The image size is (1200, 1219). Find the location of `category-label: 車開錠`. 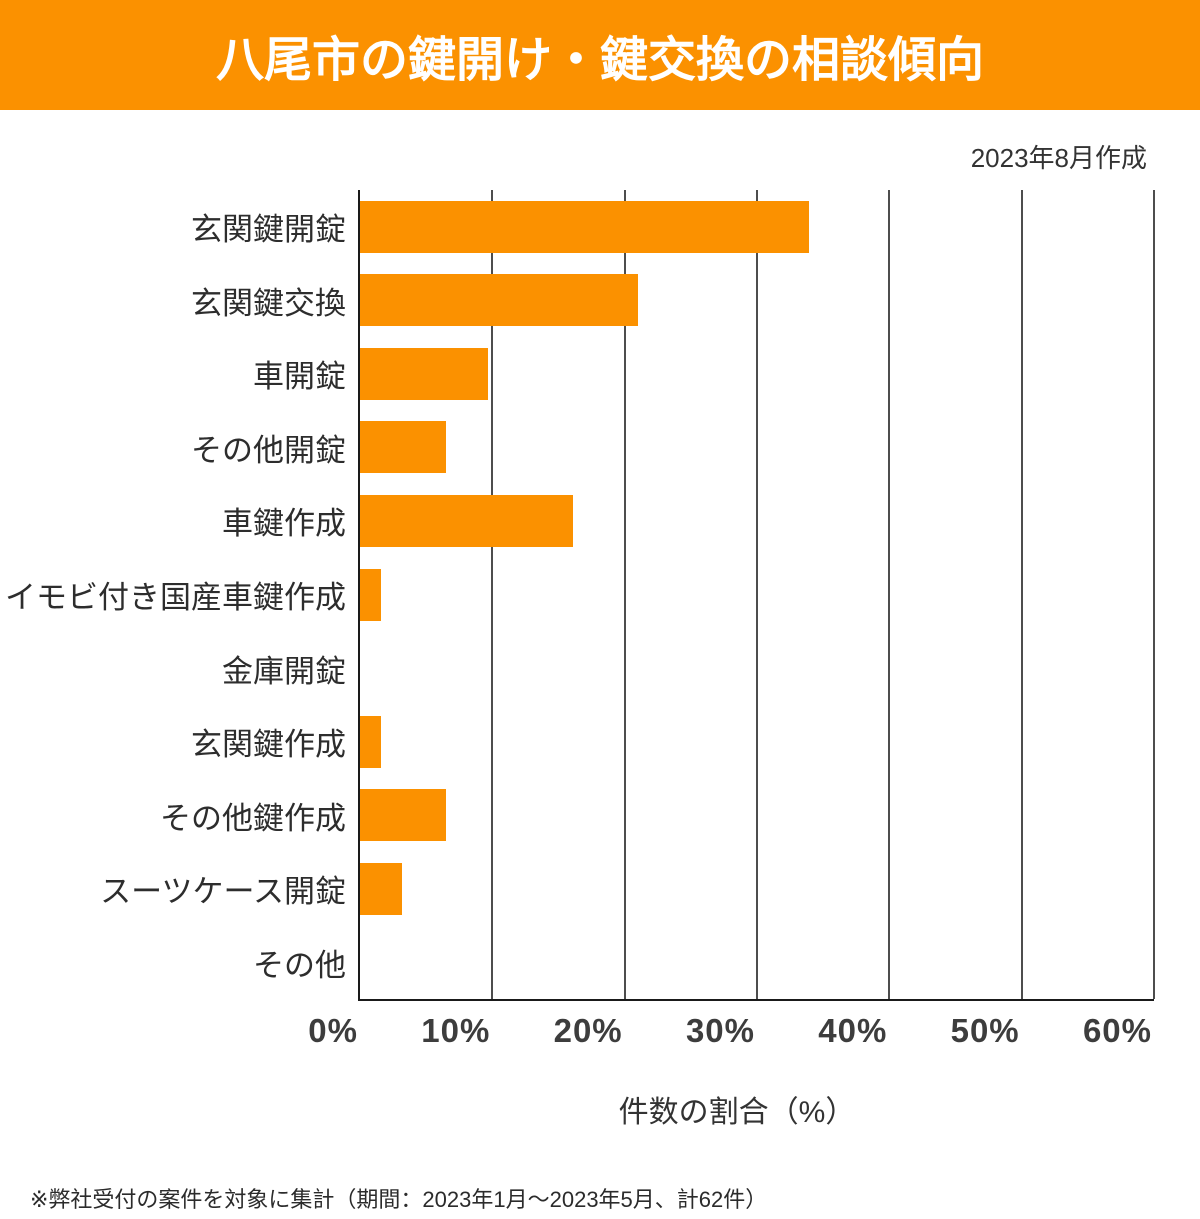

category-label: 車開錠 is located at coordinates (299, 377).